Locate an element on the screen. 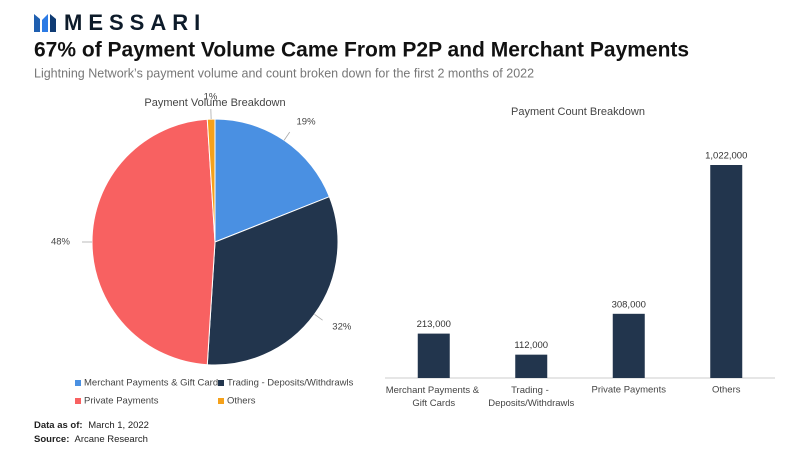  bar-title: Payment Count Breakdown is located at coordinates (578, 112).